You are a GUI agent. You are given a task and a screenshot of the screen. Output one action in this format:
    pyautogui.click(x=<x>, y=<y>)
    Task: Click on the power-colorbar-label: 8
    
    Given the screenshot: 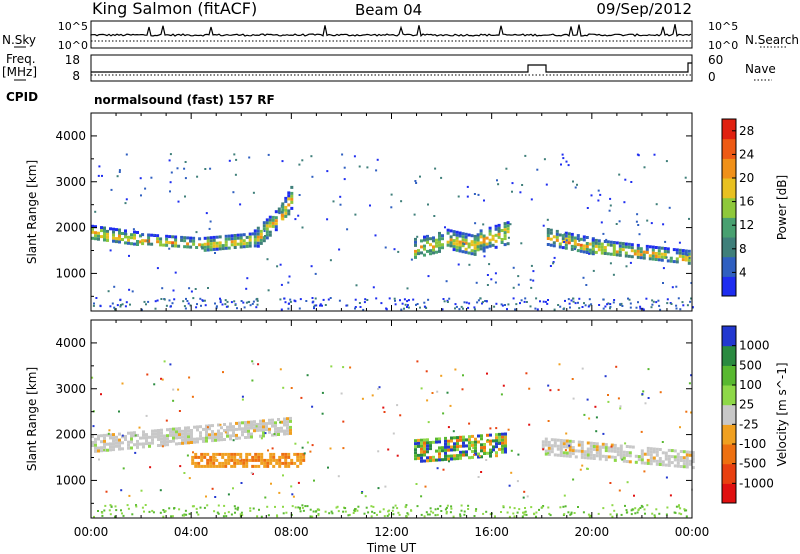 What is the action you would take?
    pyautogui.click(x=743, y=249)
    